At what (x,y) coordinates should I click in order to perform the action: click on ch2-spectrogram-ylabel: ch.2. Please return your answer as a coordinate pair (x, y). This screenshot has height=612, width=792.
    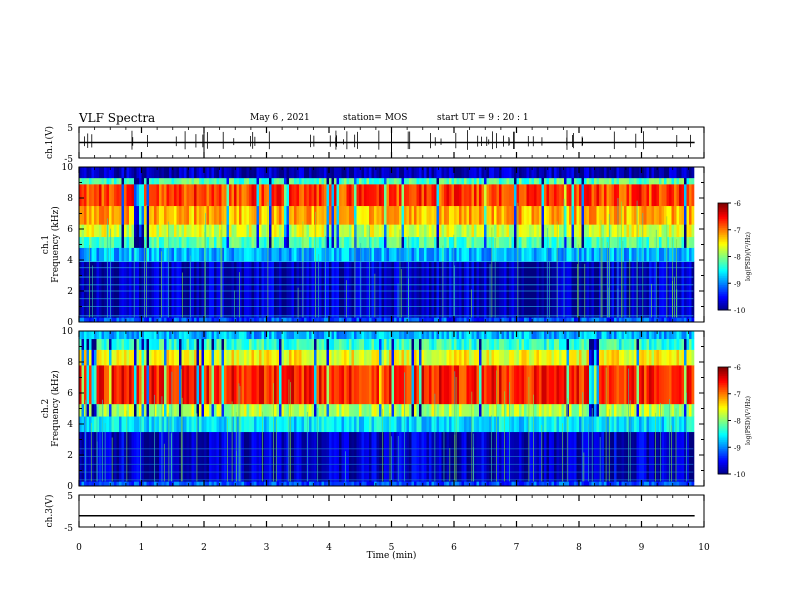
    Looking at the image, I should click on (46, 408).